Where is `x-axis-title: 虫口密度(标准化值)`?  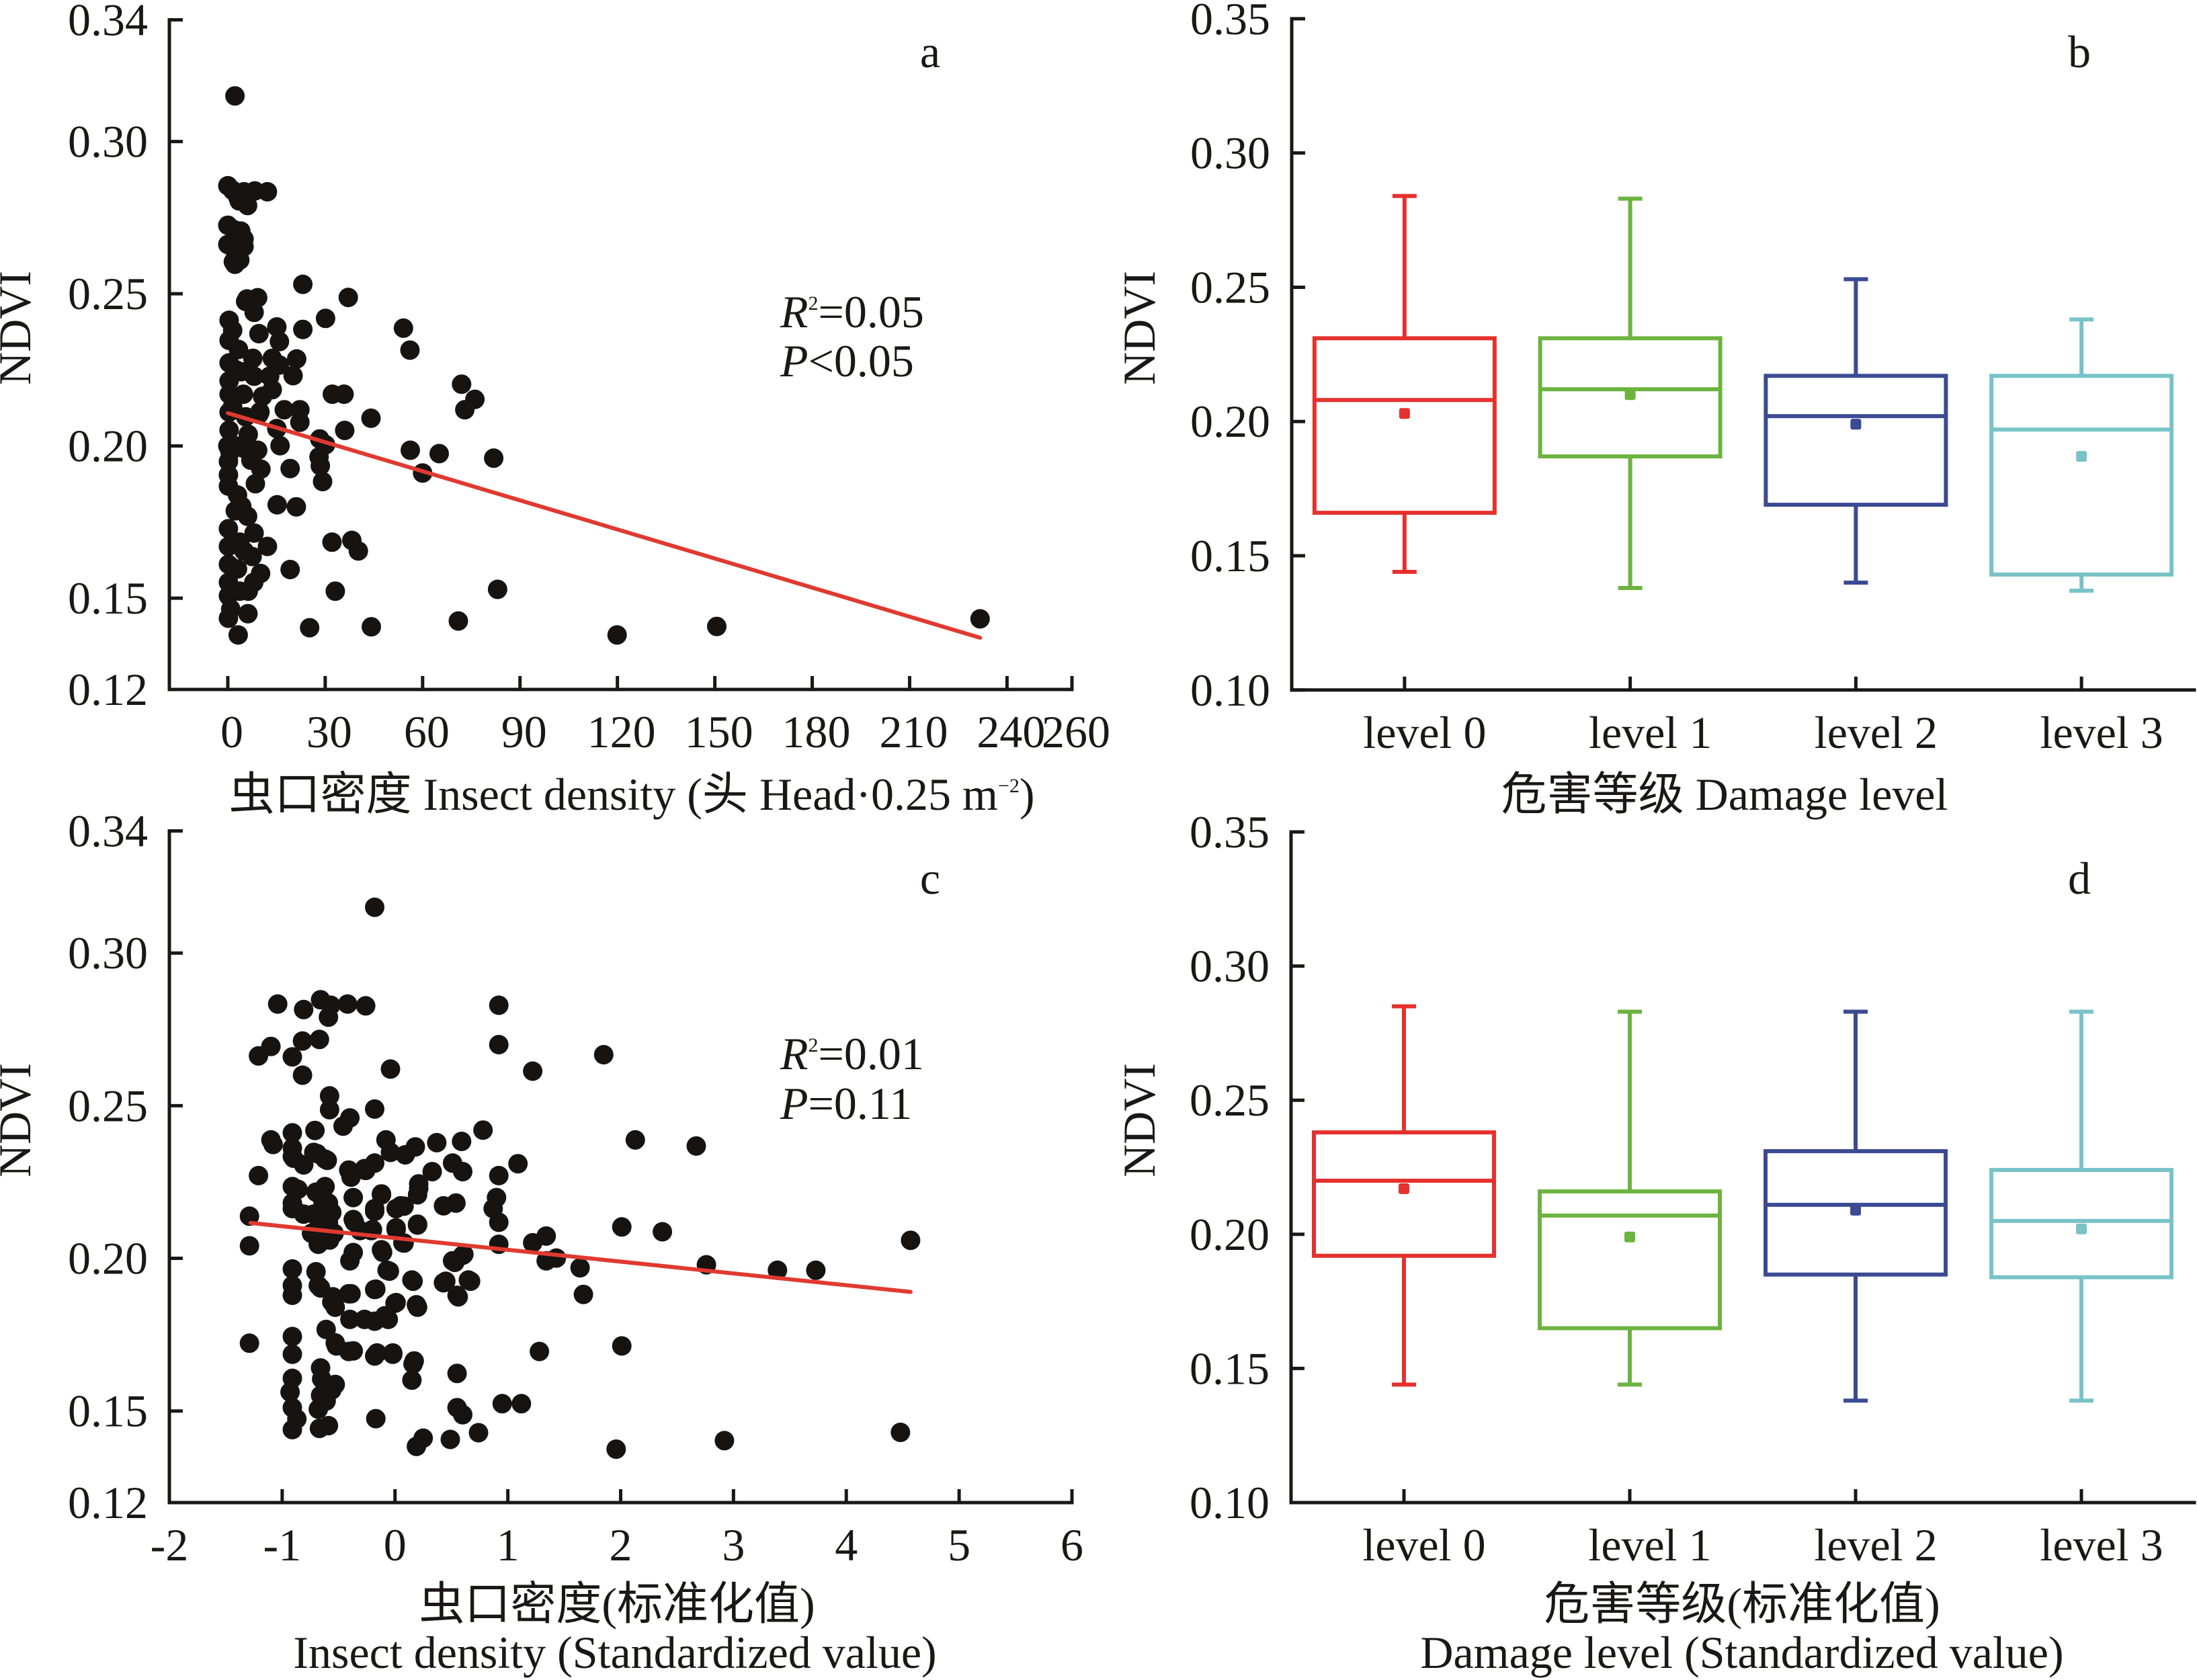
x-axis-title: 虫口密度(标准化值) is located at coordinates (617, 1605).